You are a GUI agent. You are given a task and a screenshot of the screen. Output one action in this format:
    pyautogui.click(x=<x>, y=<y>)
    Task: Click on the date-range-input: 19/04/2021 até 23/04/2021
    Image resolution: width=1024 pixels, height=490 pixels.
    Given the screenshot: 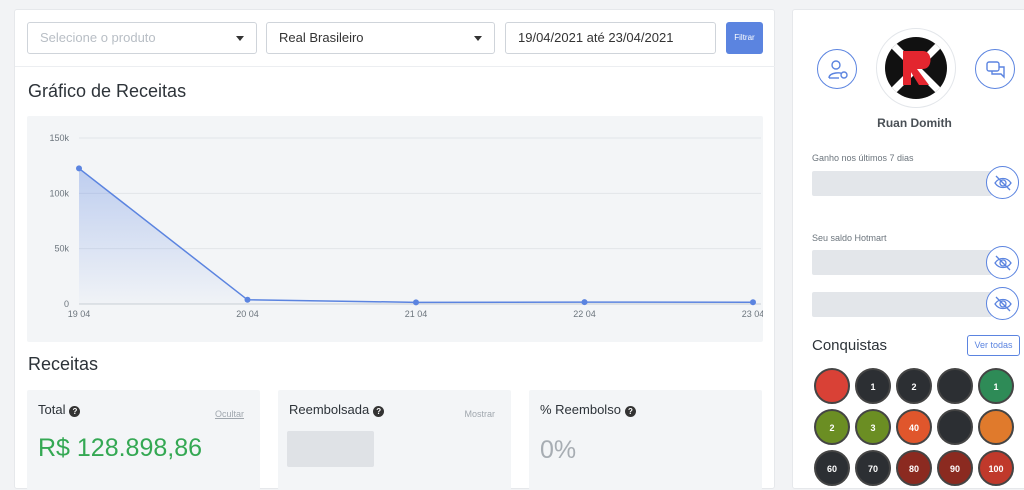 What is the action you would take?
    pyautogui.click(x=610, y=38)
    